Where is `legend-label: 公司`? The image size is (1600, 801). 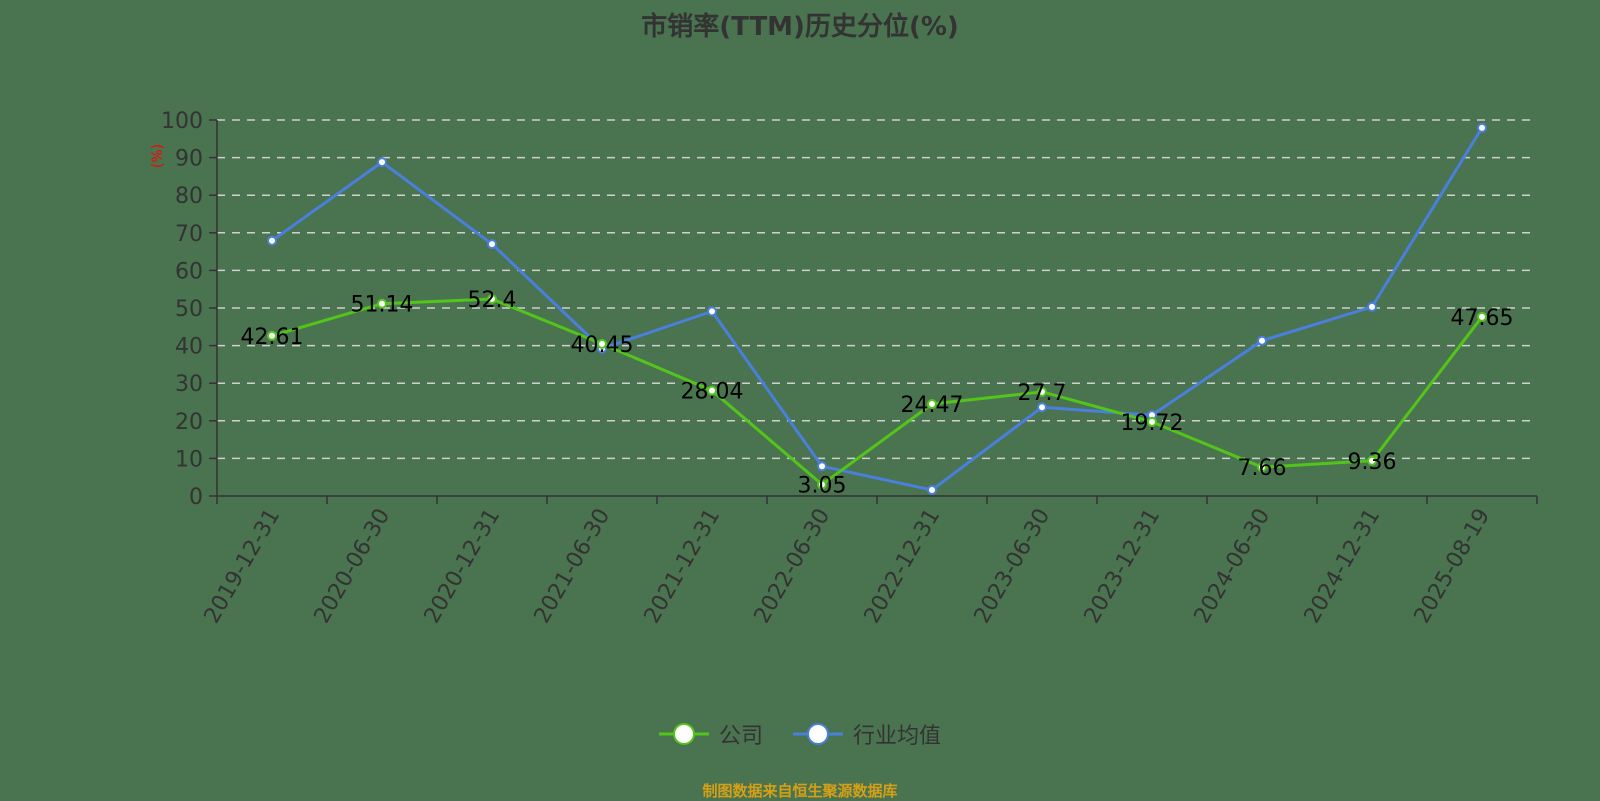
legend-label: 公司 is located at coordinates (740, 736).